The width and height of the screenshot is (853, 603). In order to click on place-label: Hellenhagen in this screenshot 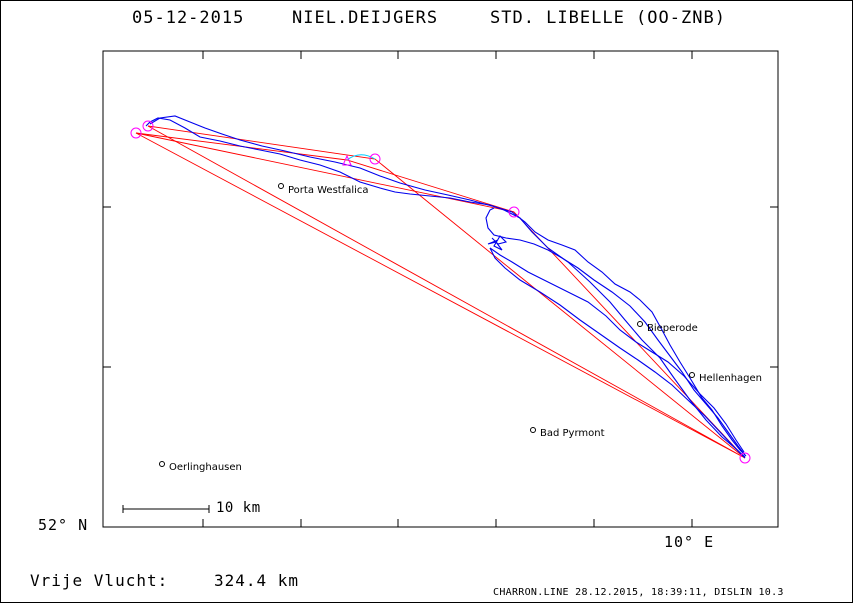, I will do `click(731, 378)`.